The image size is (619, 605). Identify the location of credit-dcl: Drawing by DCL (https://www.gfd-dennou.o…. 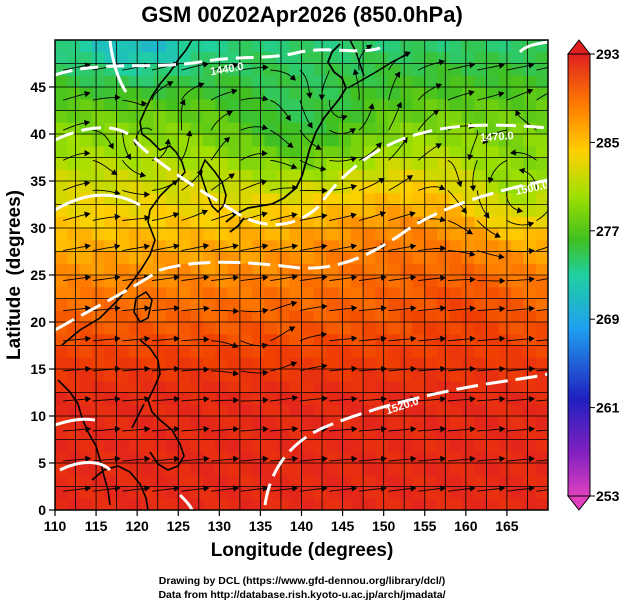
(302, 581).